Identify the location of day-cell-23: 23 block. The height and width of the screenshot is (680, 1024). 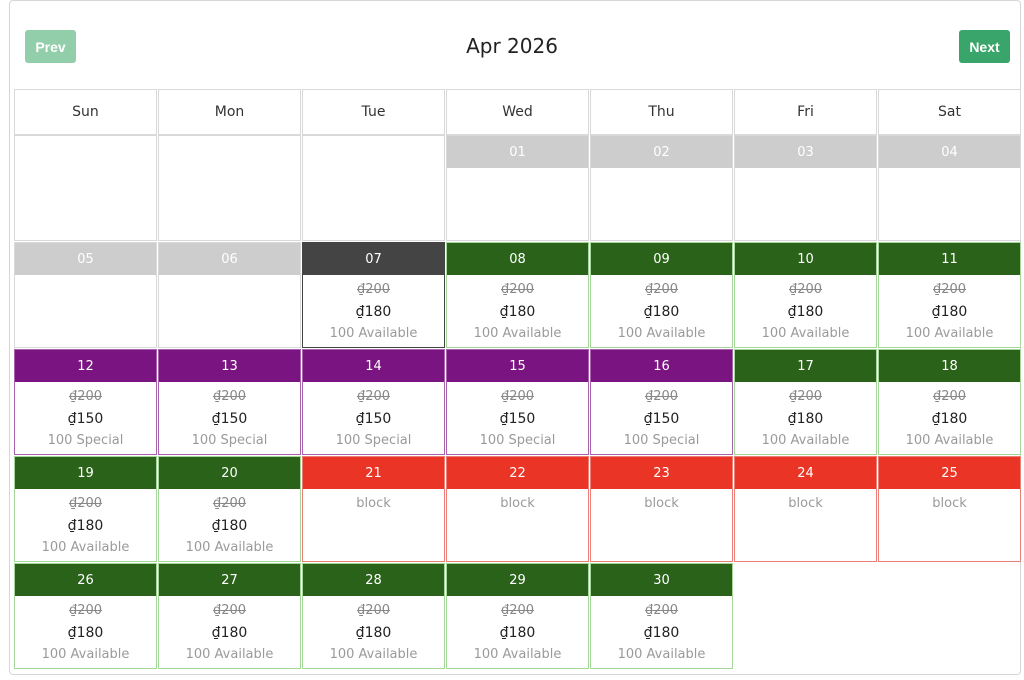
(661, 509).